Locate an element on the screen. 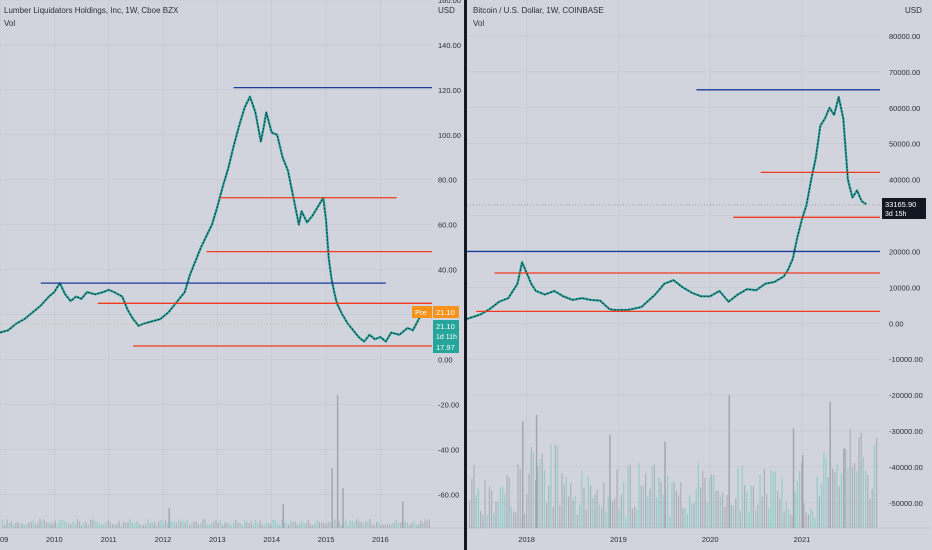 The height and width of the screenshot is (550, 932). x-tick-label: 2021 is located at coordinates (802, 539).